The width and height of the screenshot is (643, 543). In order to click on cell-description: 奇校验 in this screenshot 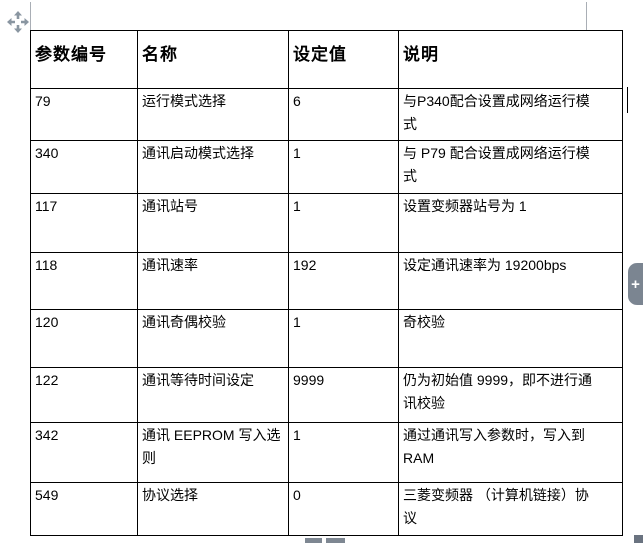, I will do `click(510, 338)`.